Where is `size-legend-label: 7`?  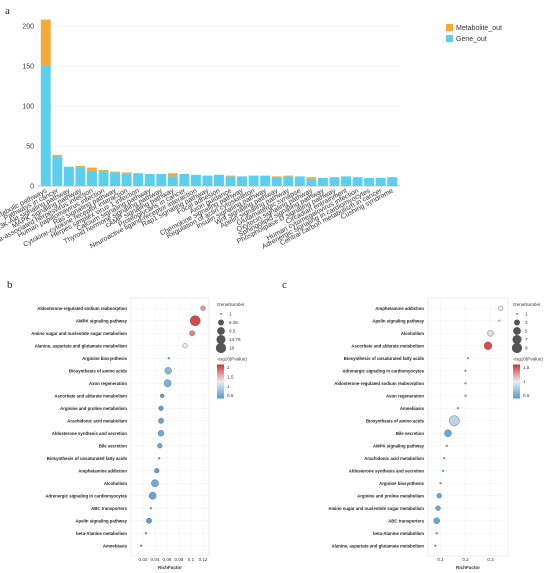
size-legend-label: 7 is located at coordinates (526, 339).